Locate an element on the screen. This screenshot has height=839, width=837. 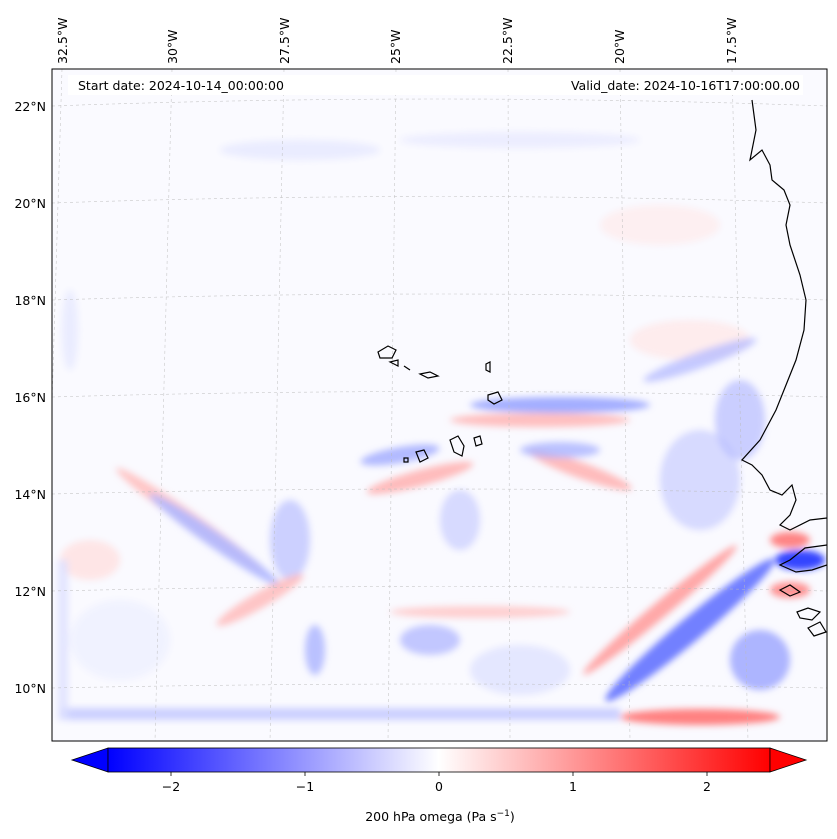
colorbar-left-extend is located at coordinates (89, 760).